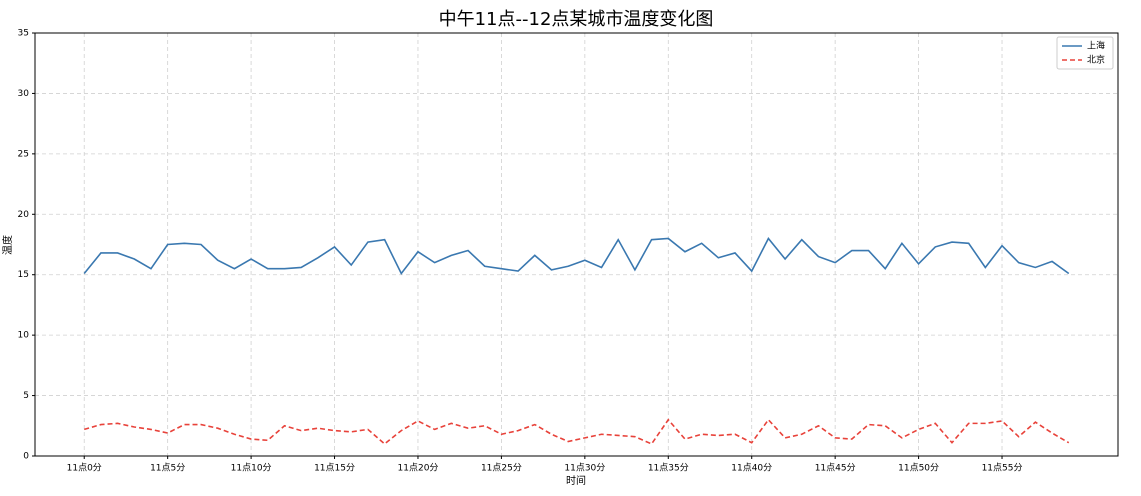 The image size is (1141, 496). Describe the element at coordinates (1096, 60) in the screenshot. I see `legend-label: 北京` at that location.